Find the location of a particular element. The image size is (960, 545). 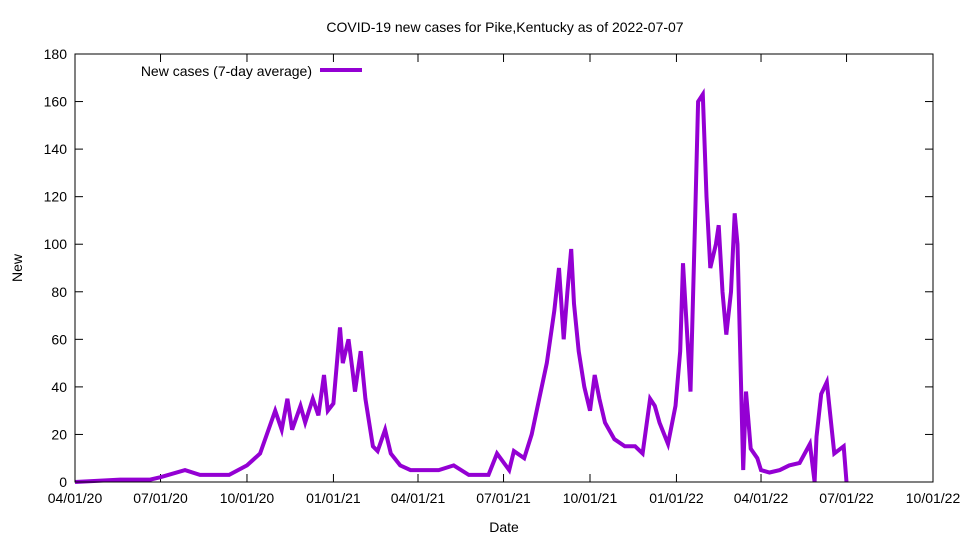

y-tick-label: 0 is located at coordinates (63, 482).